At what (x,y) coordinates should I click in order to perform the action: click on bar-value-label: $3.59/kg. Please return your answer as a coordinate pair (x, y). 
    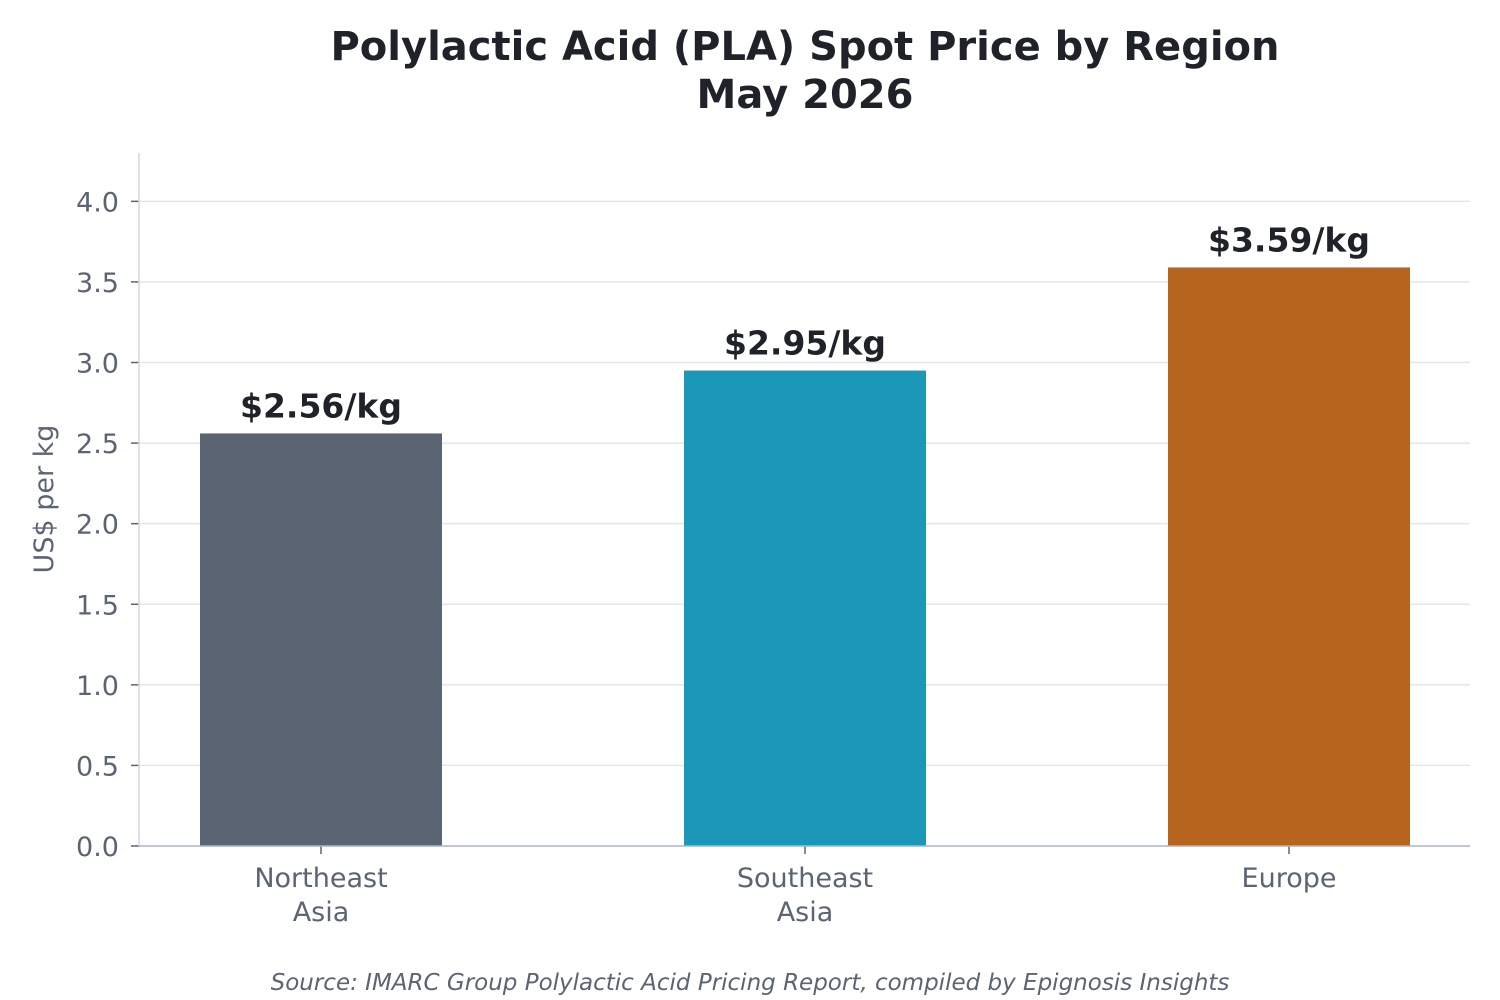
    Looking at the image, I should click on (1289, 239).